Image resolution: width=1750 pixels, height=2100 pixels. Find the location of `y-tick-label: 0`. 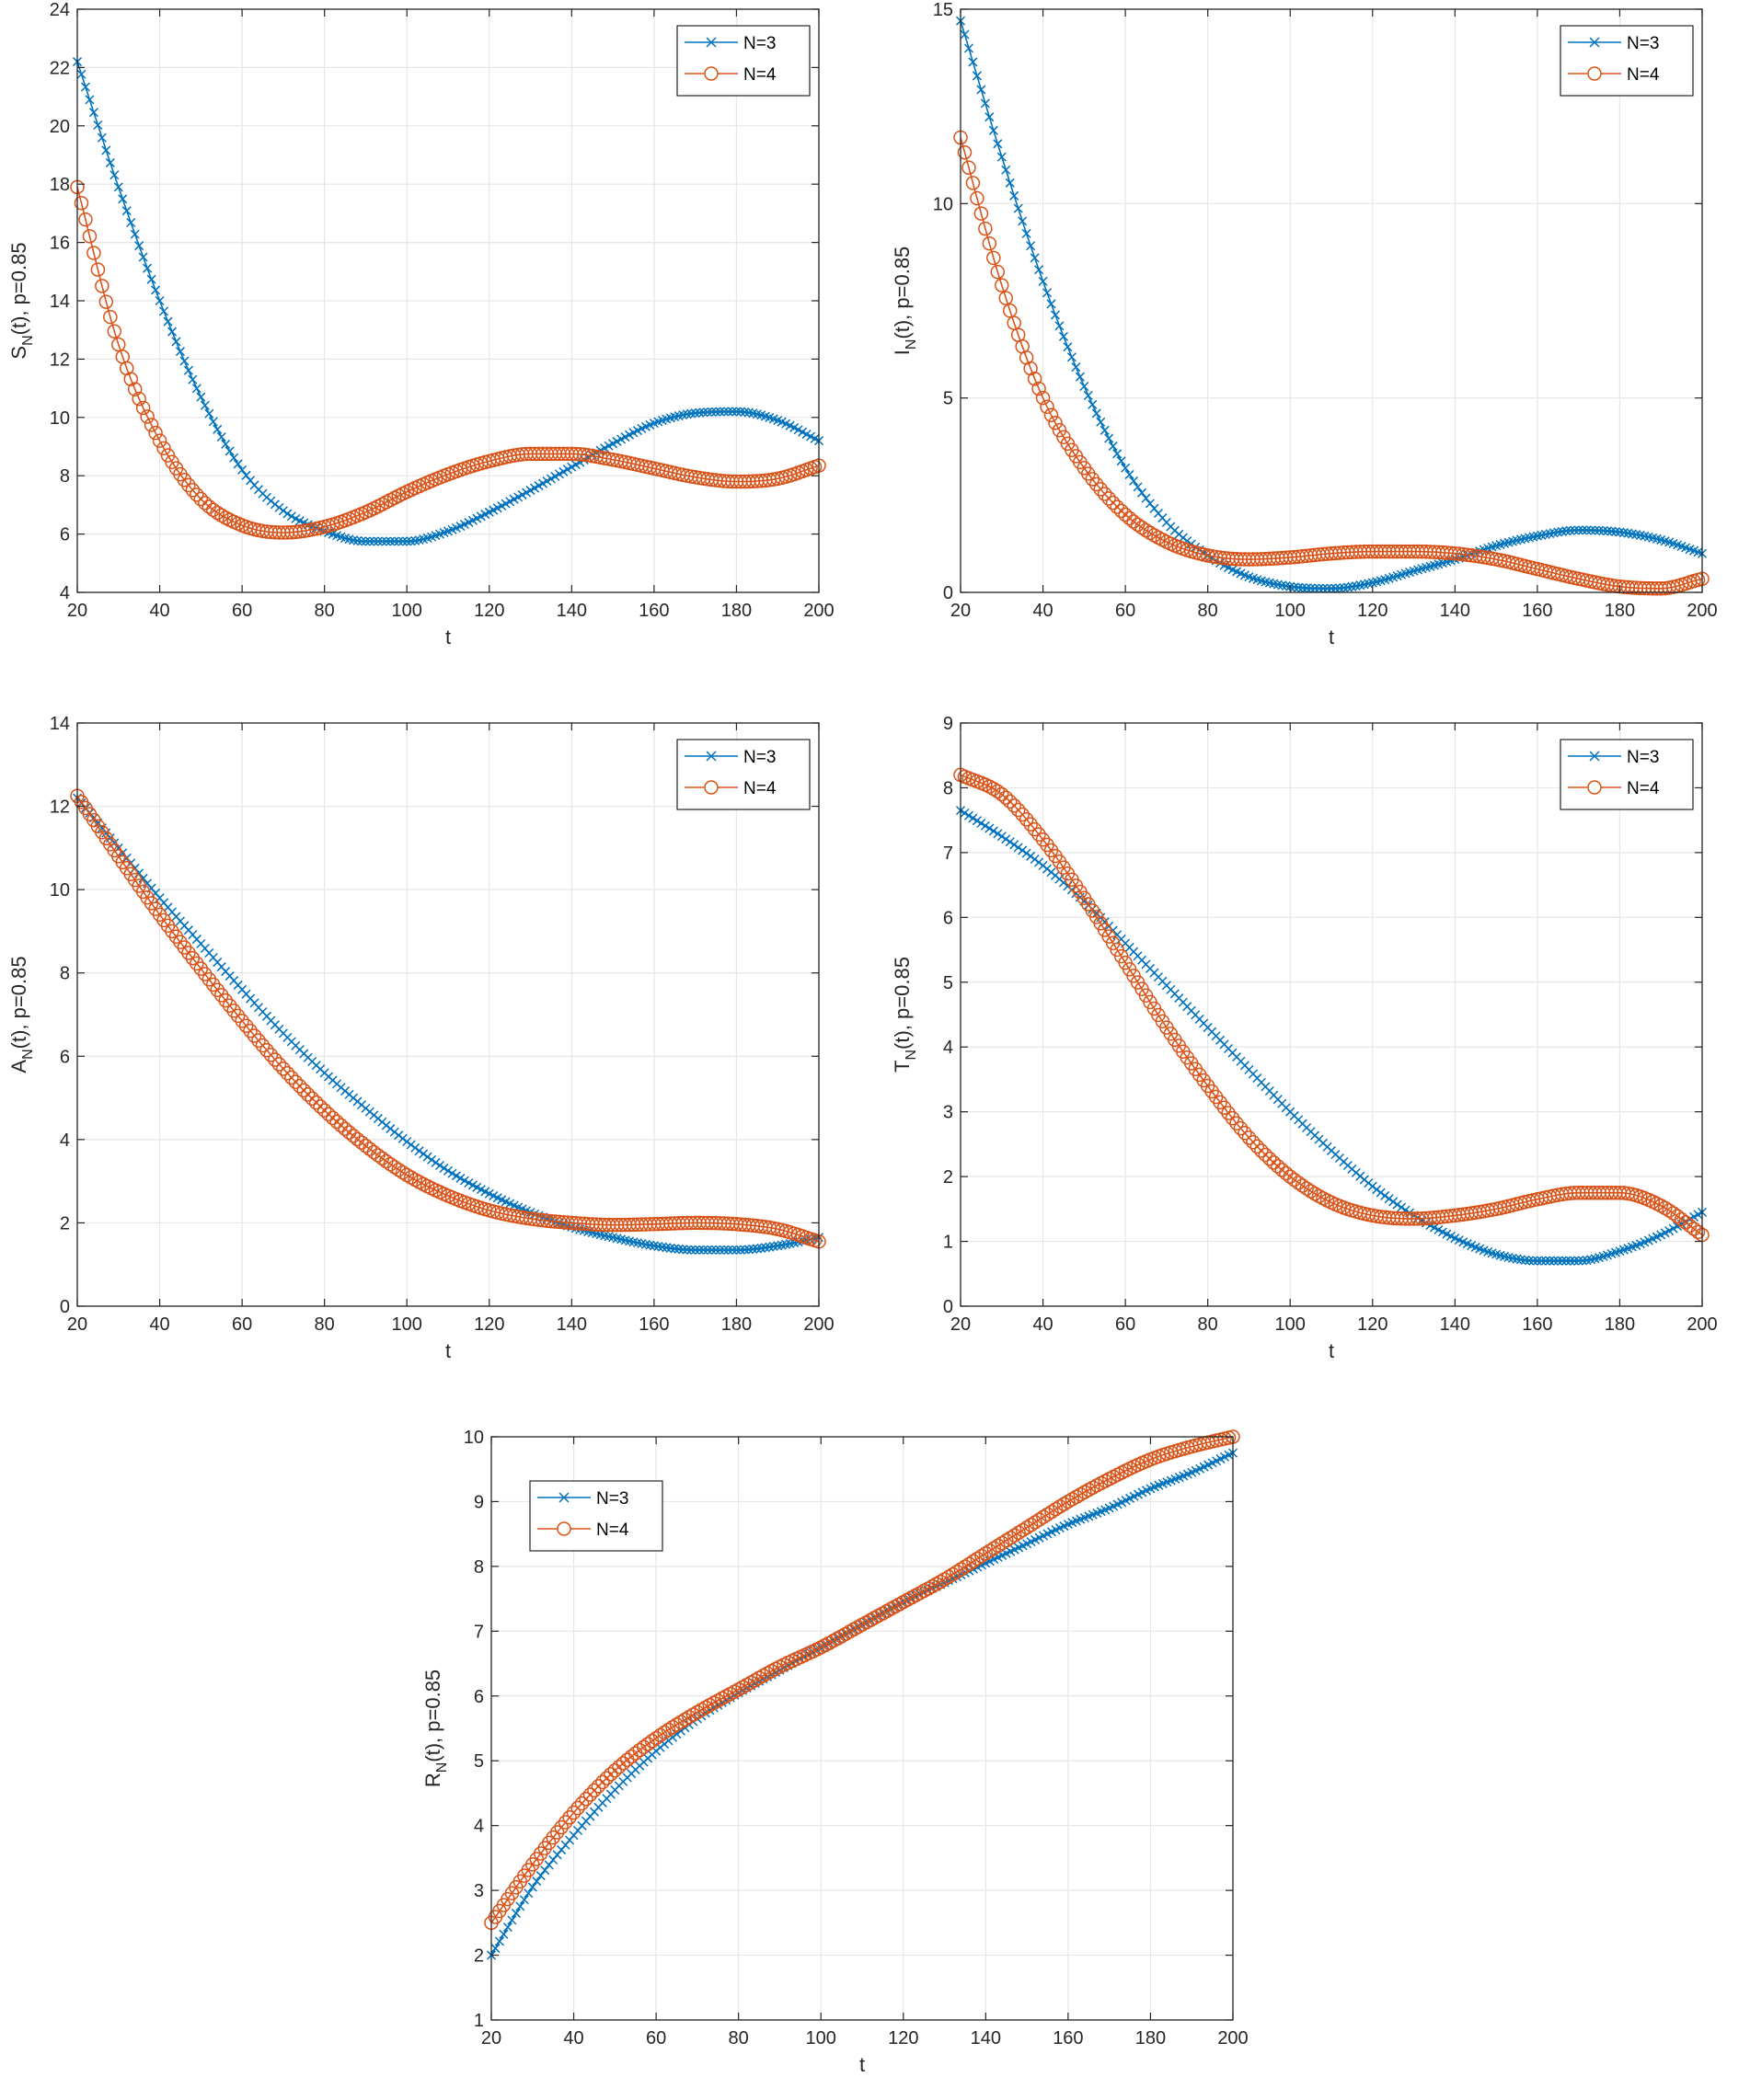

y-tick-label: 0 is located at coordinates (948, 1307).